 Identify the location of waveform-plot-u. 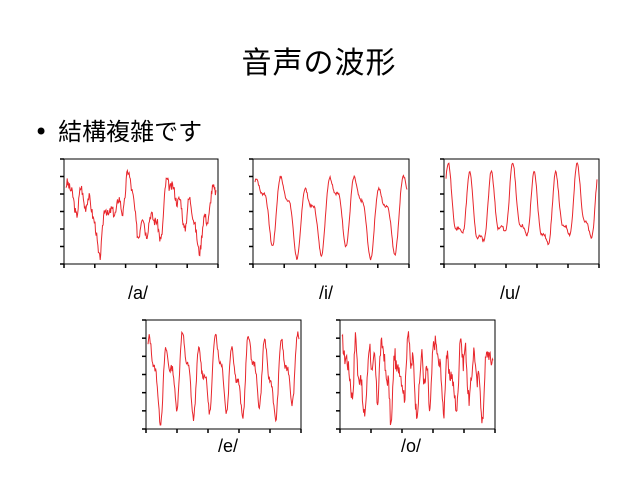
(519, 213).